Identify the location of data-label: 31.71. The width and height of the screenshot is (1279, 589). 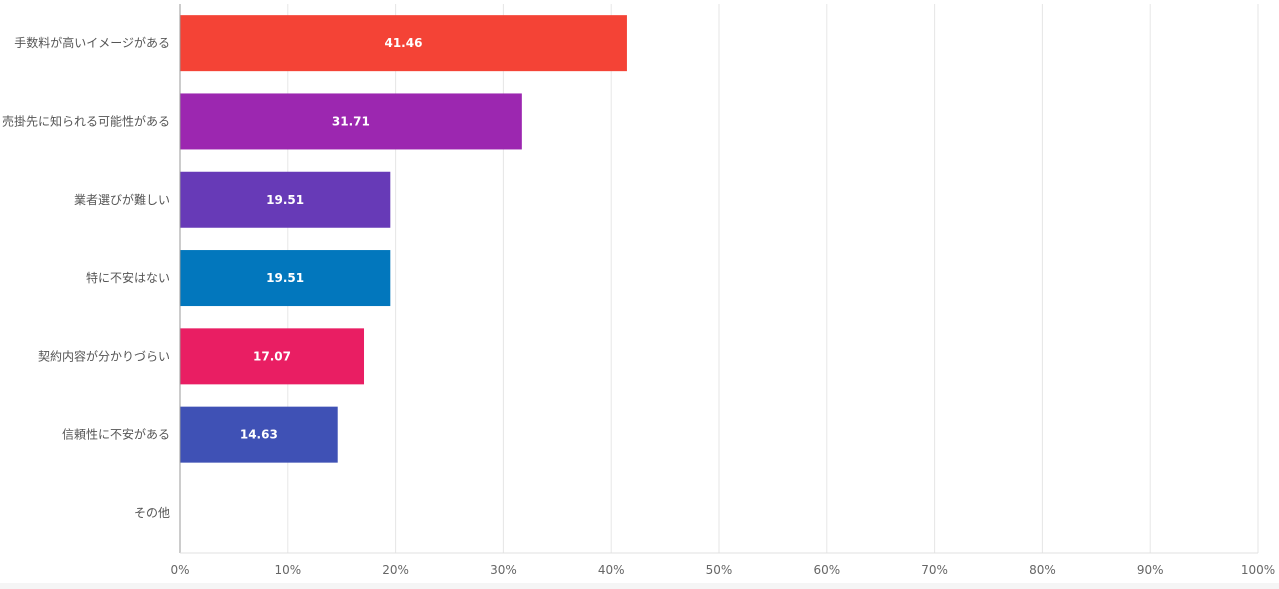
(351, 121).